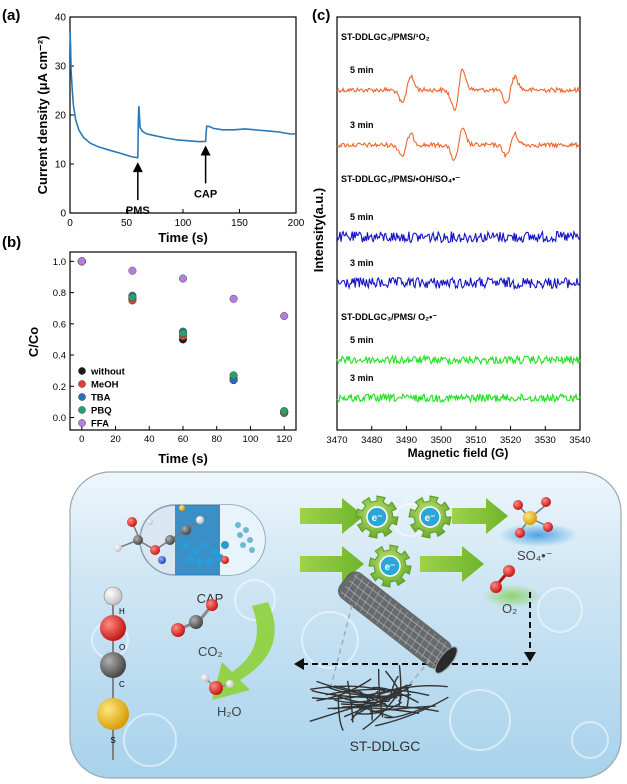 Image resolution: width=627 pixels, height=784 pixels. Describe the element at coordinates (61, 67) in the screenshot. I see `y-tick-label: 30` at that location.